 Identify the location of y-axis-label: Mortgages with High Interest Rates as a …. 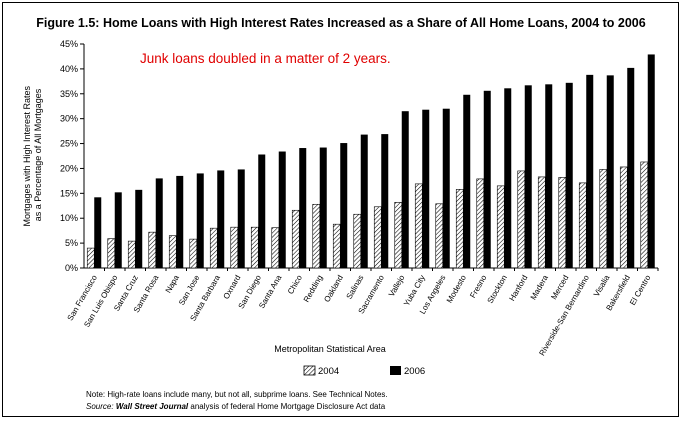
(32, 154).